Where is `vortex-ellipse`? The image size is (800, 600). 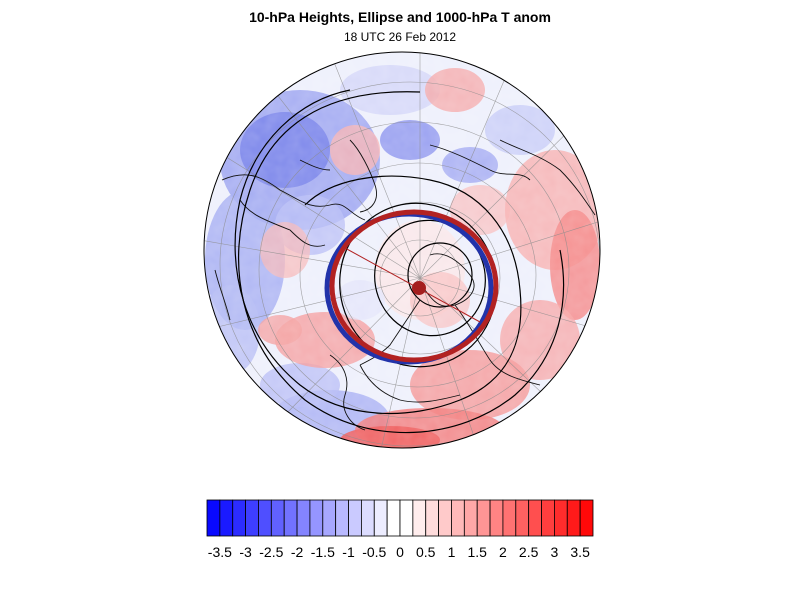
vortex-ellipse is located at coordinates (411, 287).